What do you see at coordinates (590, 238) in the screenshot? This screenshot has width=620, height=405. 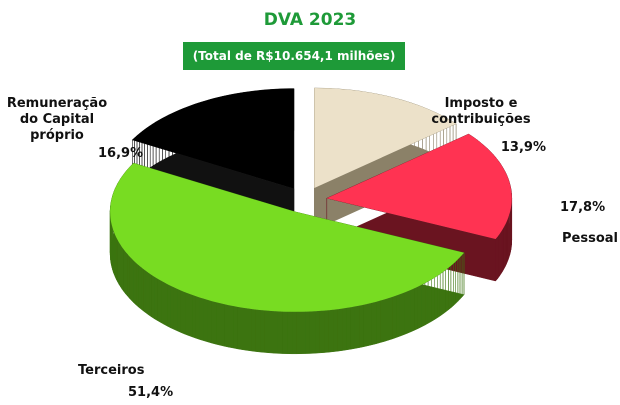 I see `category-label: Pessoal` at bounding box center [590, 238].